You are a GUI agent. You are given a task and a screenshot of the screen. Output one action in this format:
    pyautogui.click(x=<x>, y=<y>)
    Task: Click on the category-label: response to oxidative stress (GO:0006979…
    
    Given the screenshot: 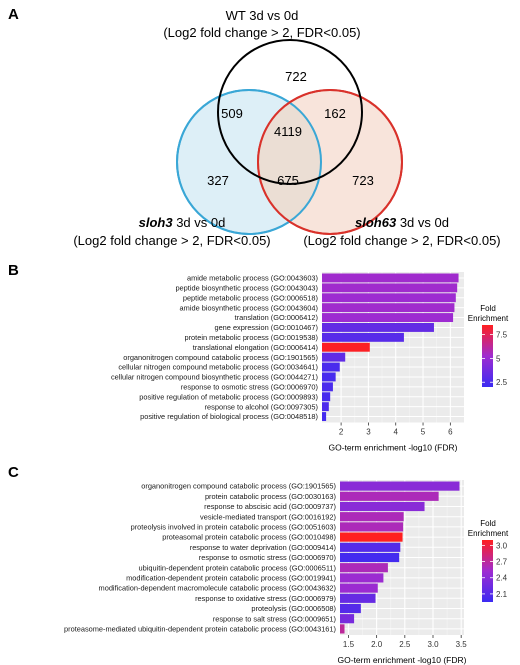 What is the action you would take?
    pyautogui.click(x=265, y=598)
    